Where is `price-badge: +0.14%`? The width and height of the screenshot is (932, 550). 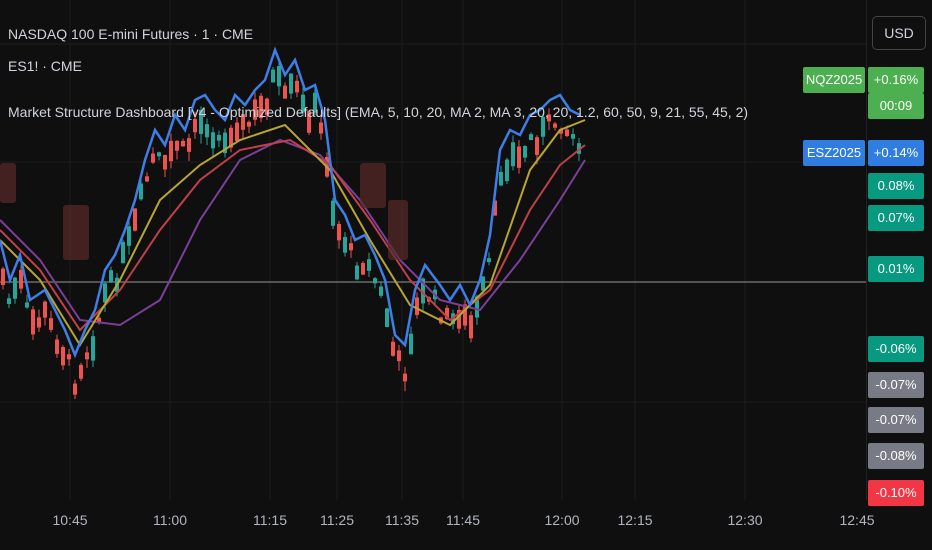
price-badge: +0.14% is located at coordinates (896, 153).